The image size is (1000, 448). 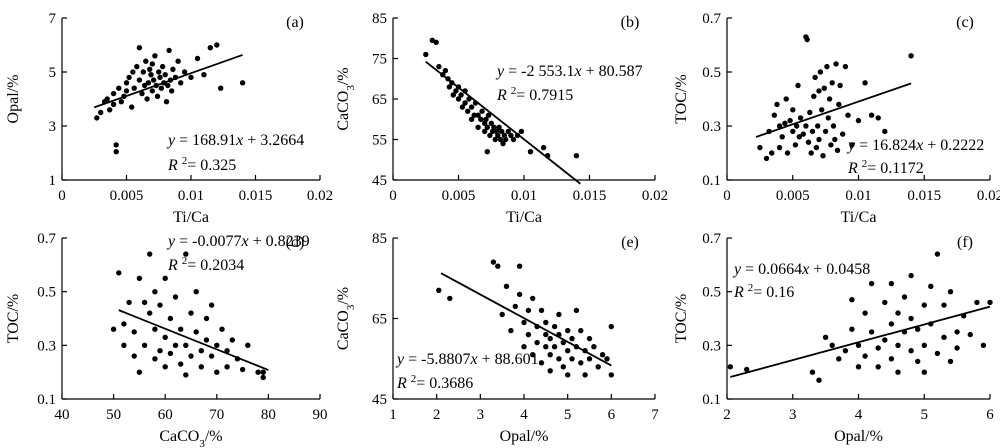 I want to click on y-tick-label: 0.5, so click(x=711, y=73).